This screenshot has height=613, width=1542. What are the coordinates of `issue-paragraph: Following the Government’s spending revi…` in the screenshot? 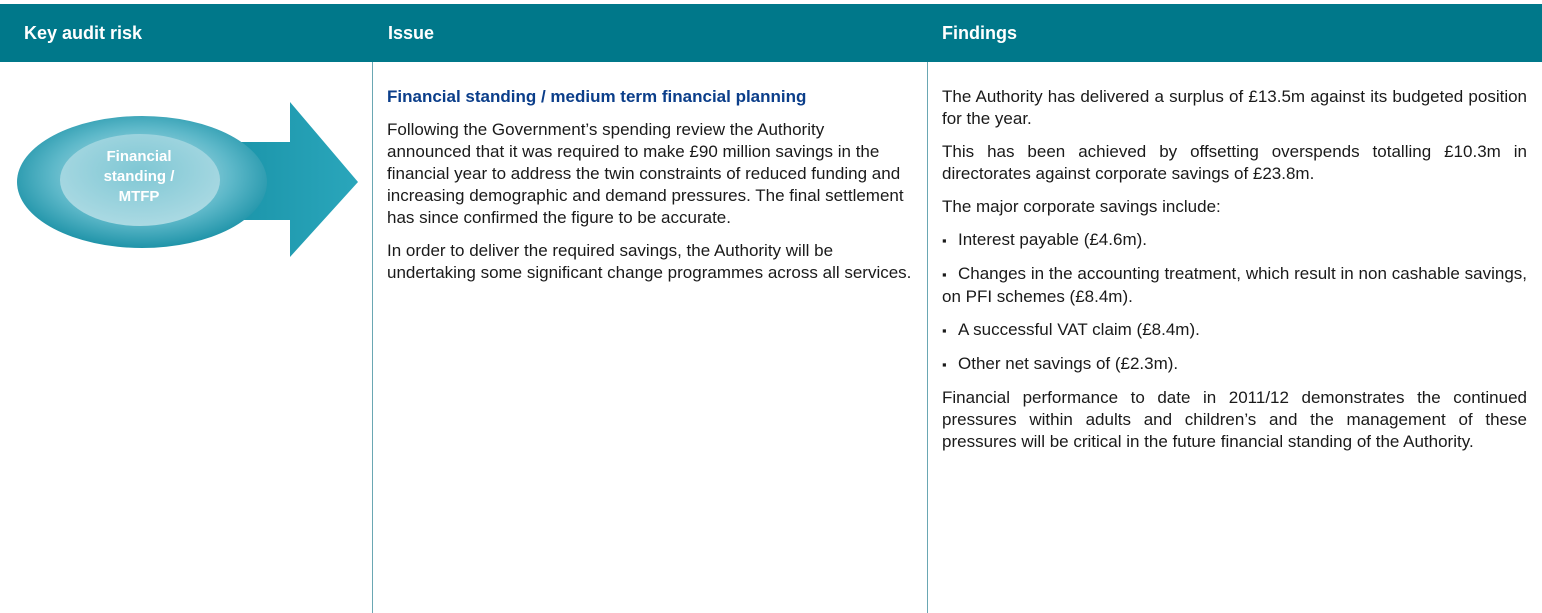 It's located at (645, 173).